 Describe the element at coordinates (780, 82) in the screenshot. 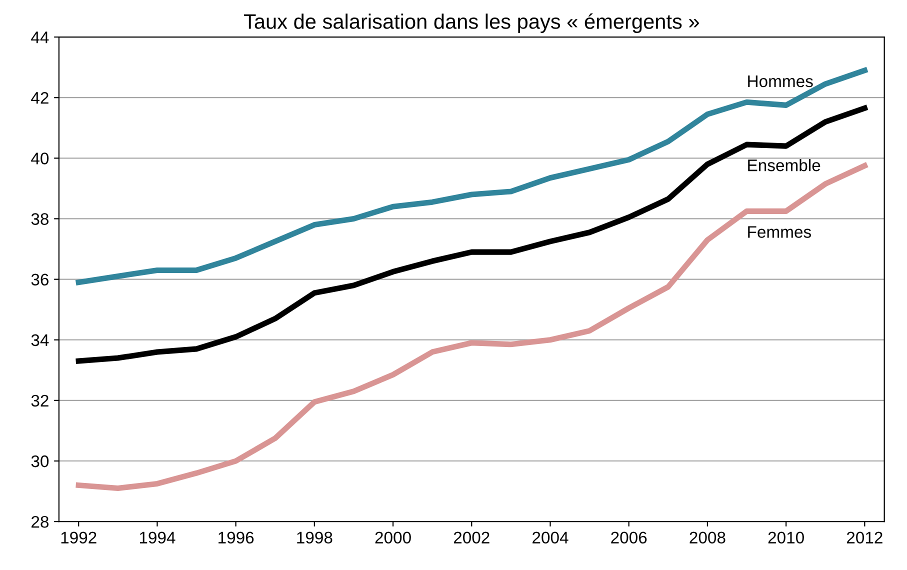

I see `series-label: Hommes` at that location.